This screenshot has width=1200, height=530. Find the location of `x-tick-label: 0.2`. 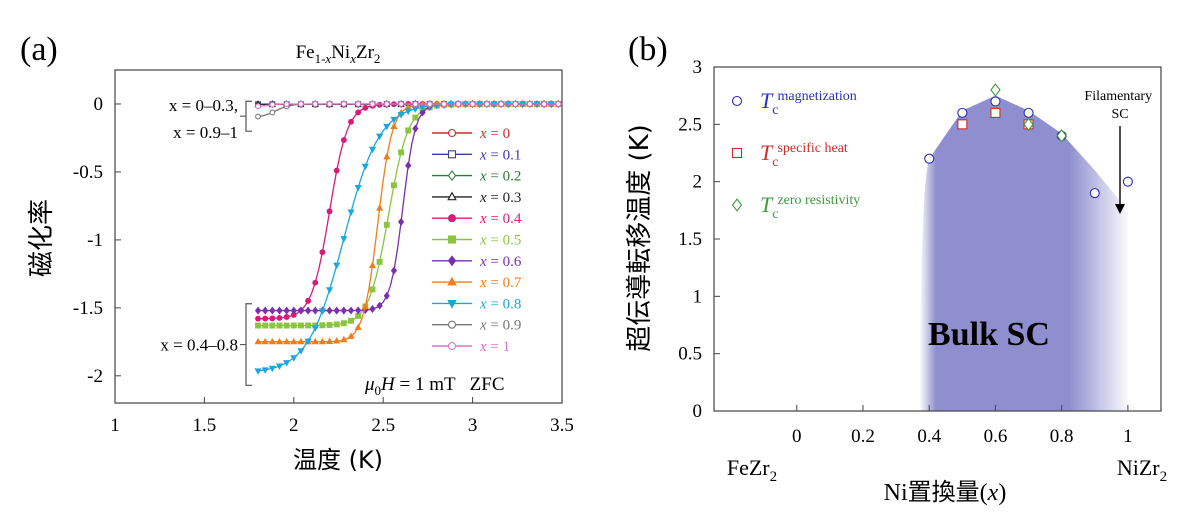

x-tick-label: 0.2 is located at coordinates (863, 436).